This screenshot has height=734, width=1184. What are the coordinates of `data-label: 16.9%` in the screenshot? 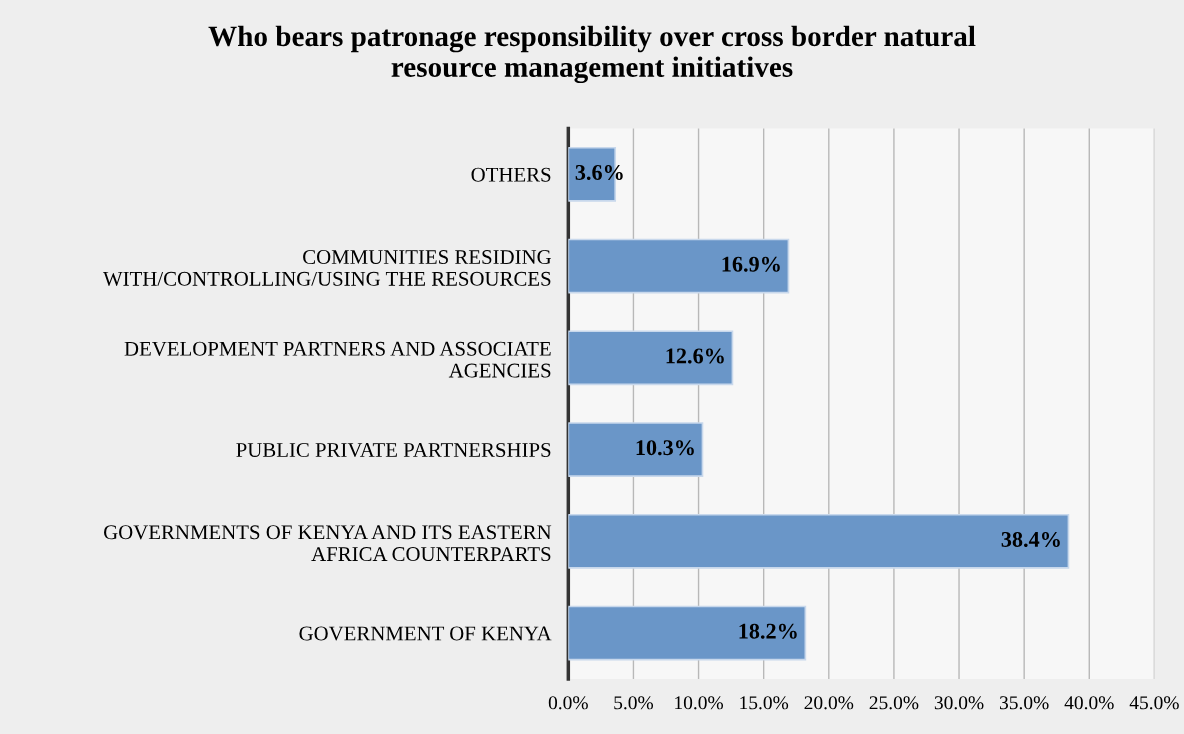 It's located at (751, 264).